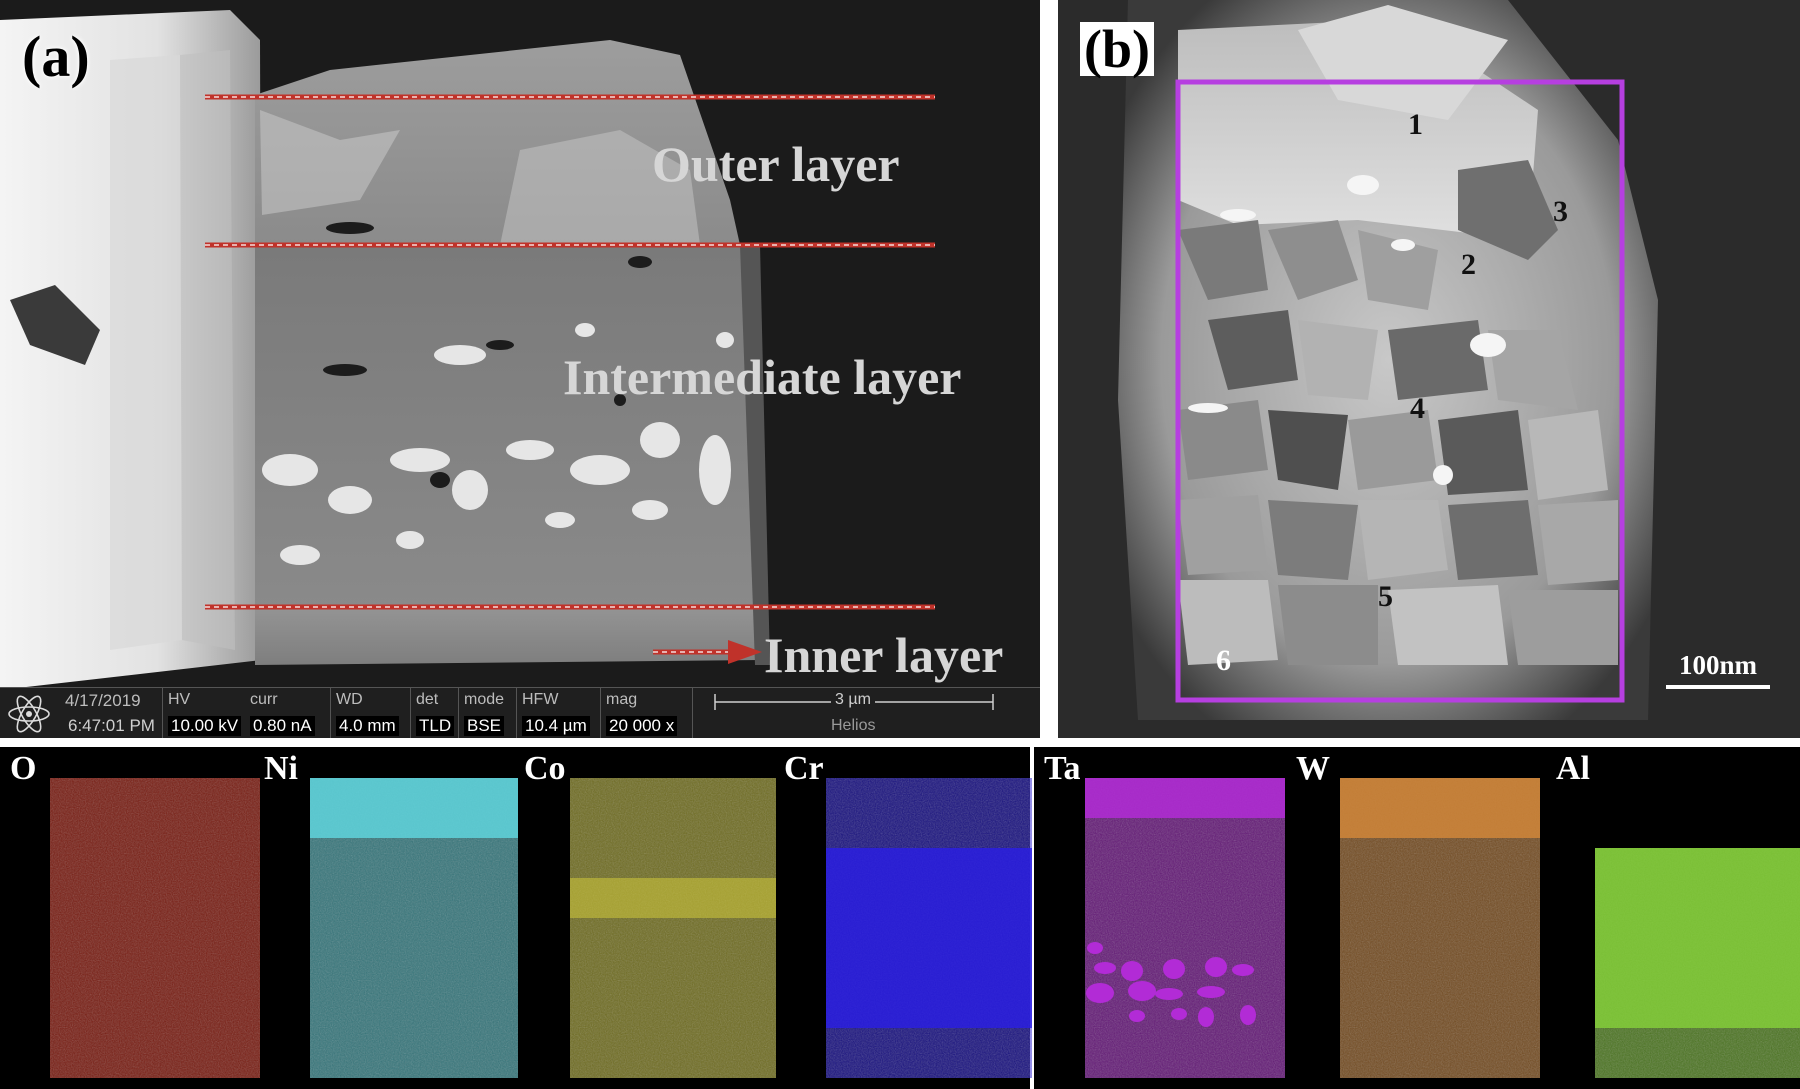 This screenshot has width=1800, height=1089. I want to click on wd-label: WD, so click(349, 699).